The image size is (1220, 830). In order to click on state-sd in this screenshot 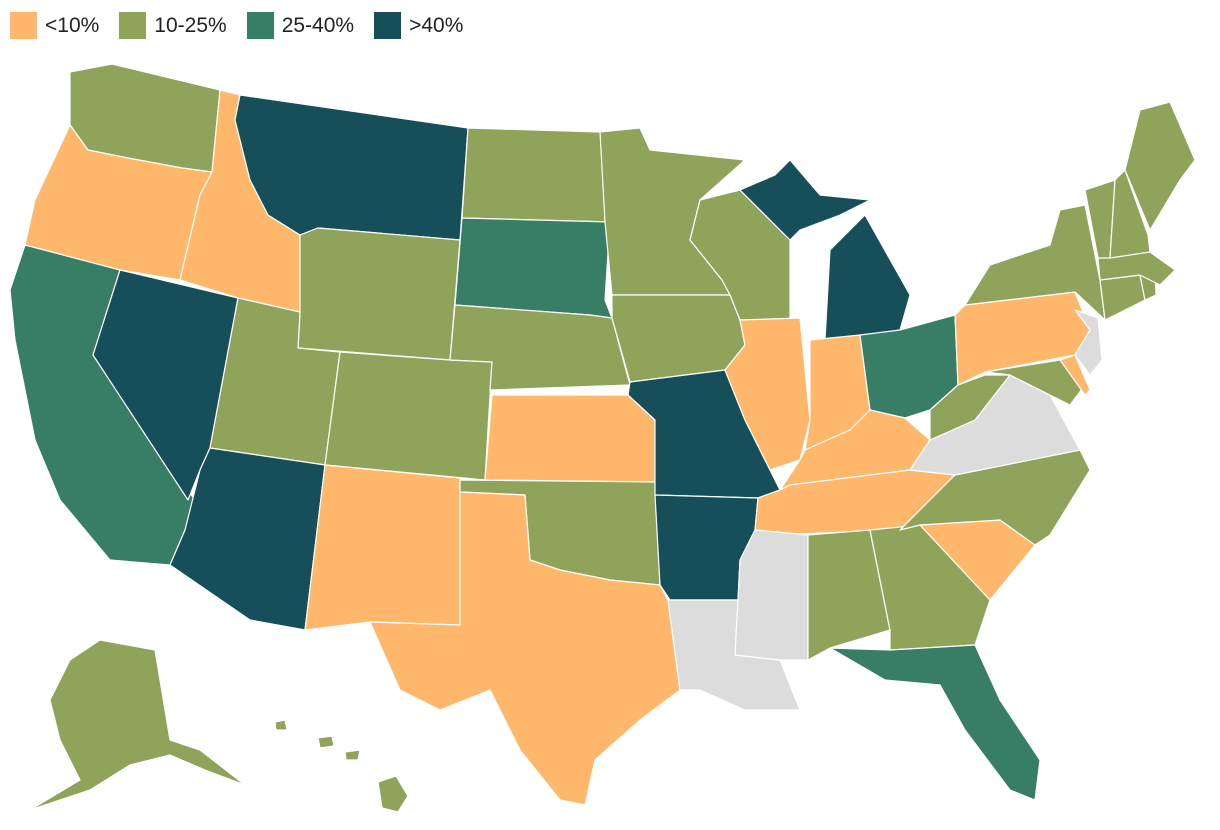, I will do `click(533, 268)`.